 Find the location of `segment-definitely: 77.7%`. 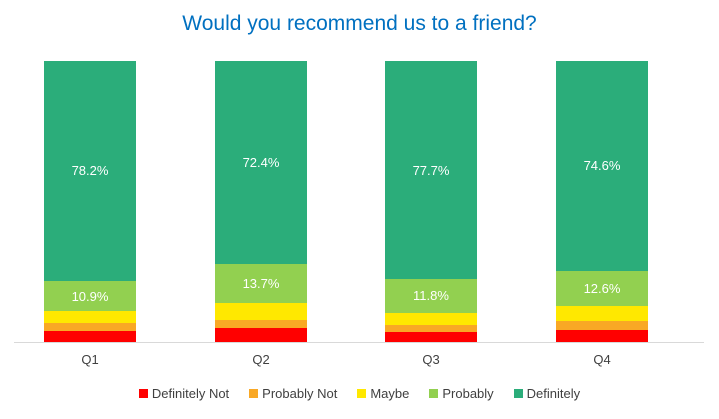

segment-definitely: 77.7% is located at coordinates (431, 170).